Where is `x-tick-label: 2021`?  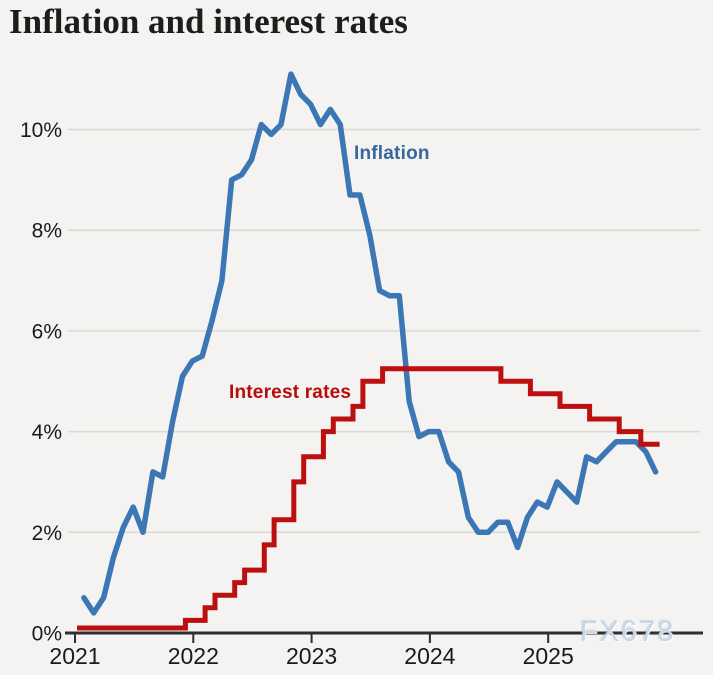
x-tick-label: 2021 is located at coordinates (74, 656).